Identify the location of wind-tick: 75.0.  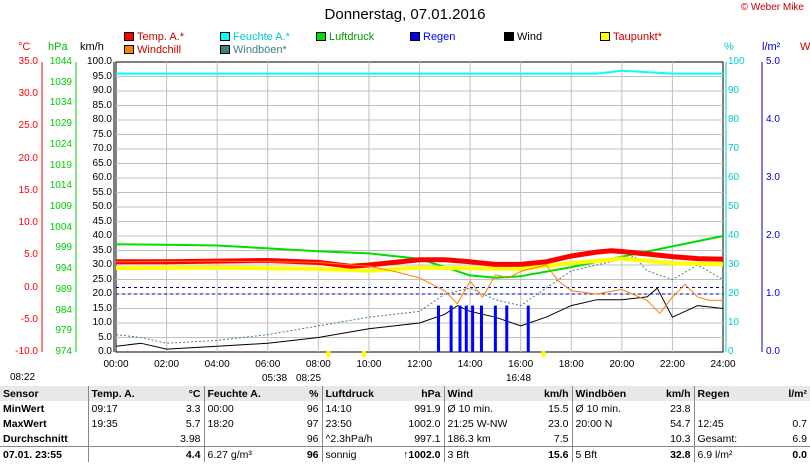
(102, 134).